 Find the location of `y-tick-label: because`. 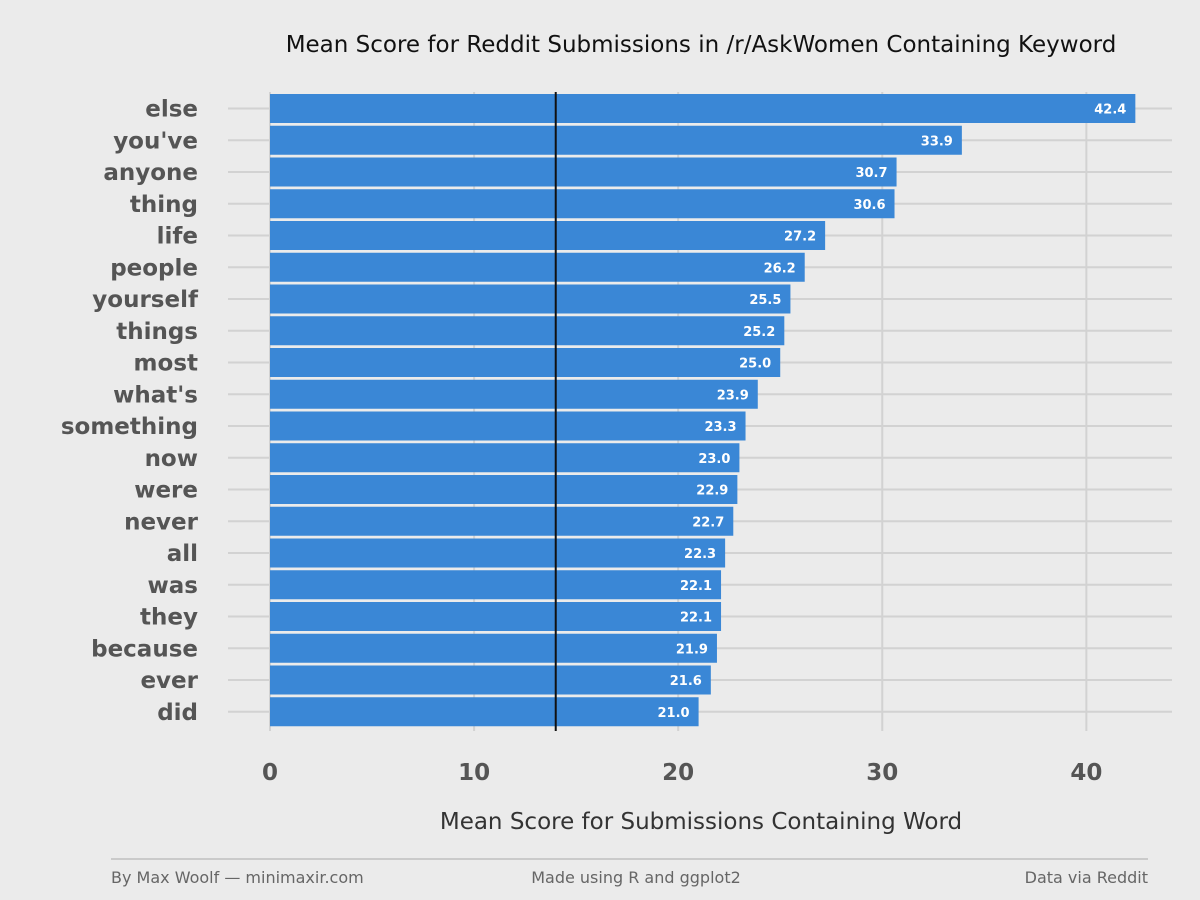

y-tick-label: because is located at coordinates (144, 649).